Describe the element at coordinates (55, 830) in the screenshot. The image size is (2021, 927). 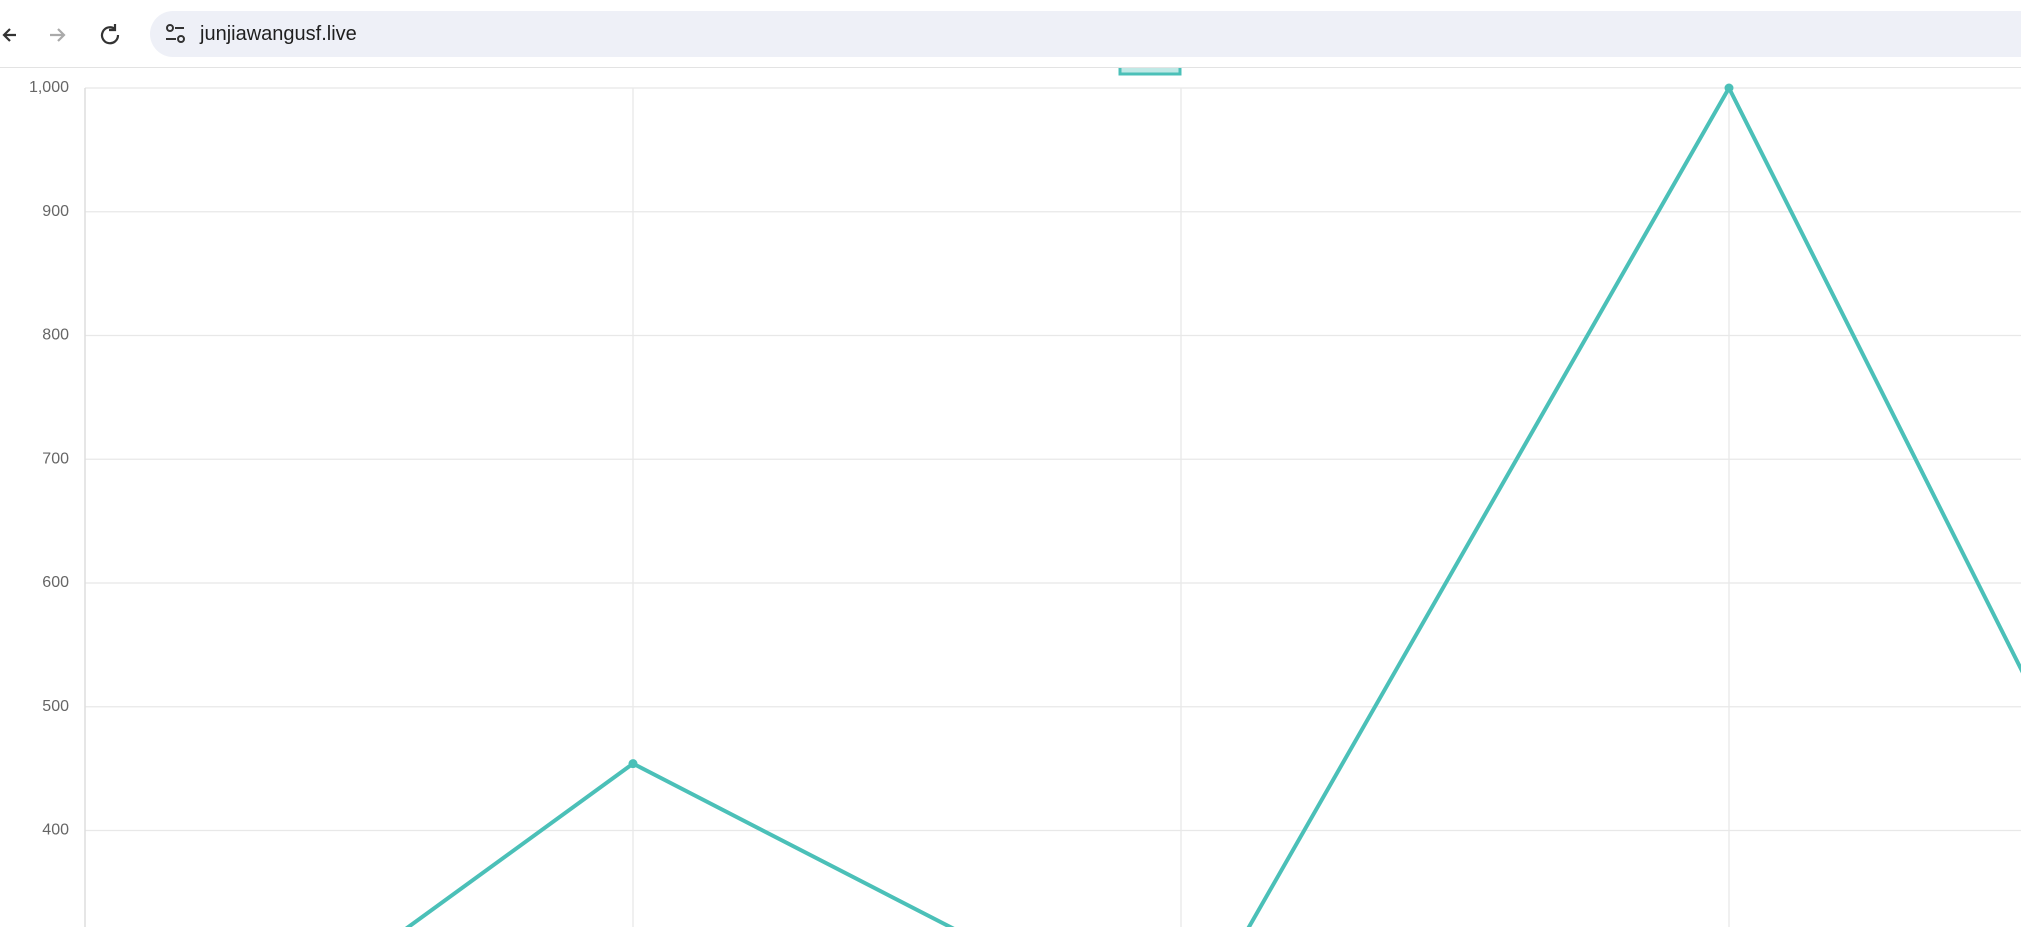
I see `y-tick-label: 400` at that location.